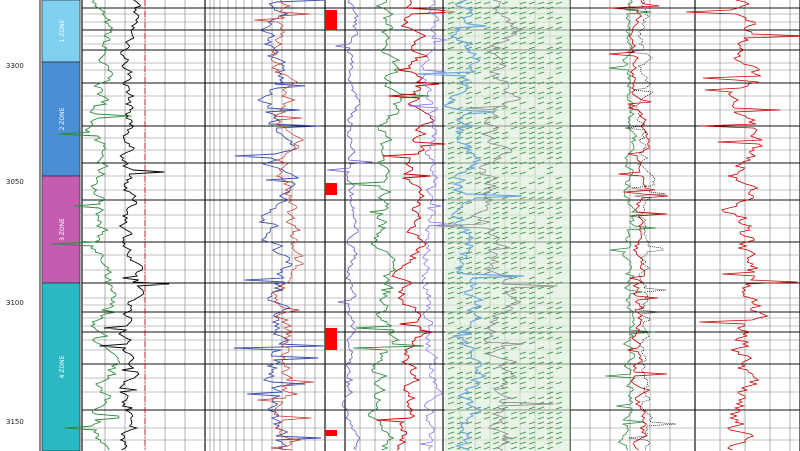 This screenshot has width=800, height=451. Describe the element at coordinates (62, 118) in the screenshot. I see `zone-label: 2 ZONE` at that location.